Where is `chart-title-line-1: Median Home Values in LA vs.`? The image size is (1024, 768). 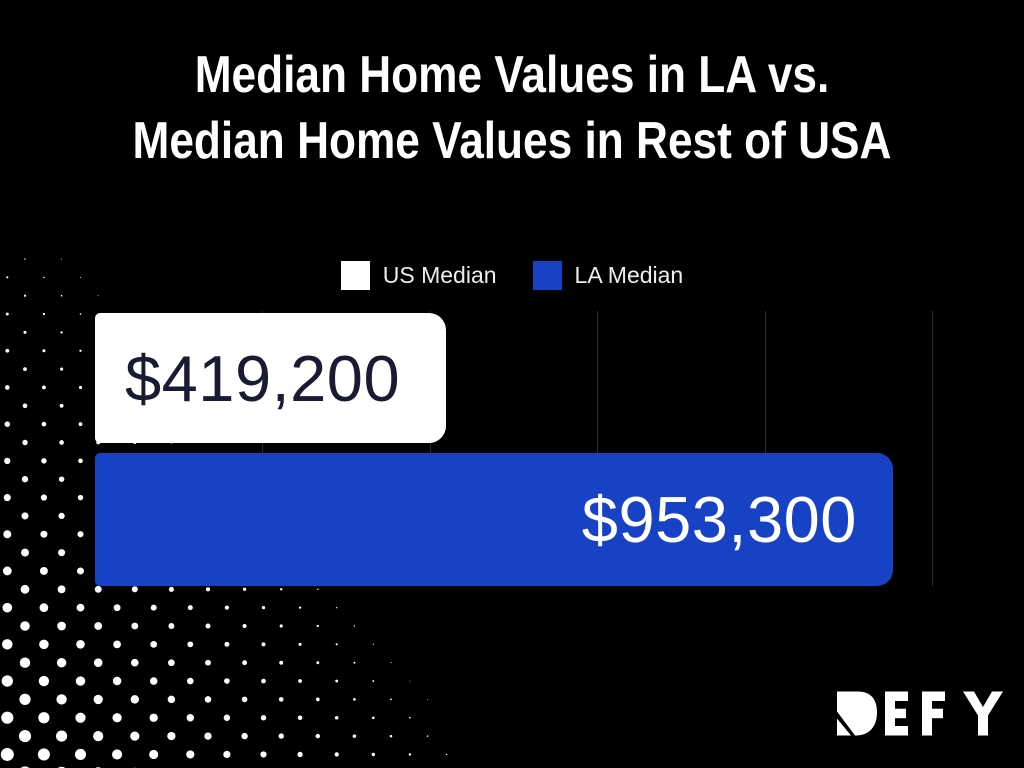 chart-title-line-1: Median Home Values in LA vs. is located at coordinates (512, 75).